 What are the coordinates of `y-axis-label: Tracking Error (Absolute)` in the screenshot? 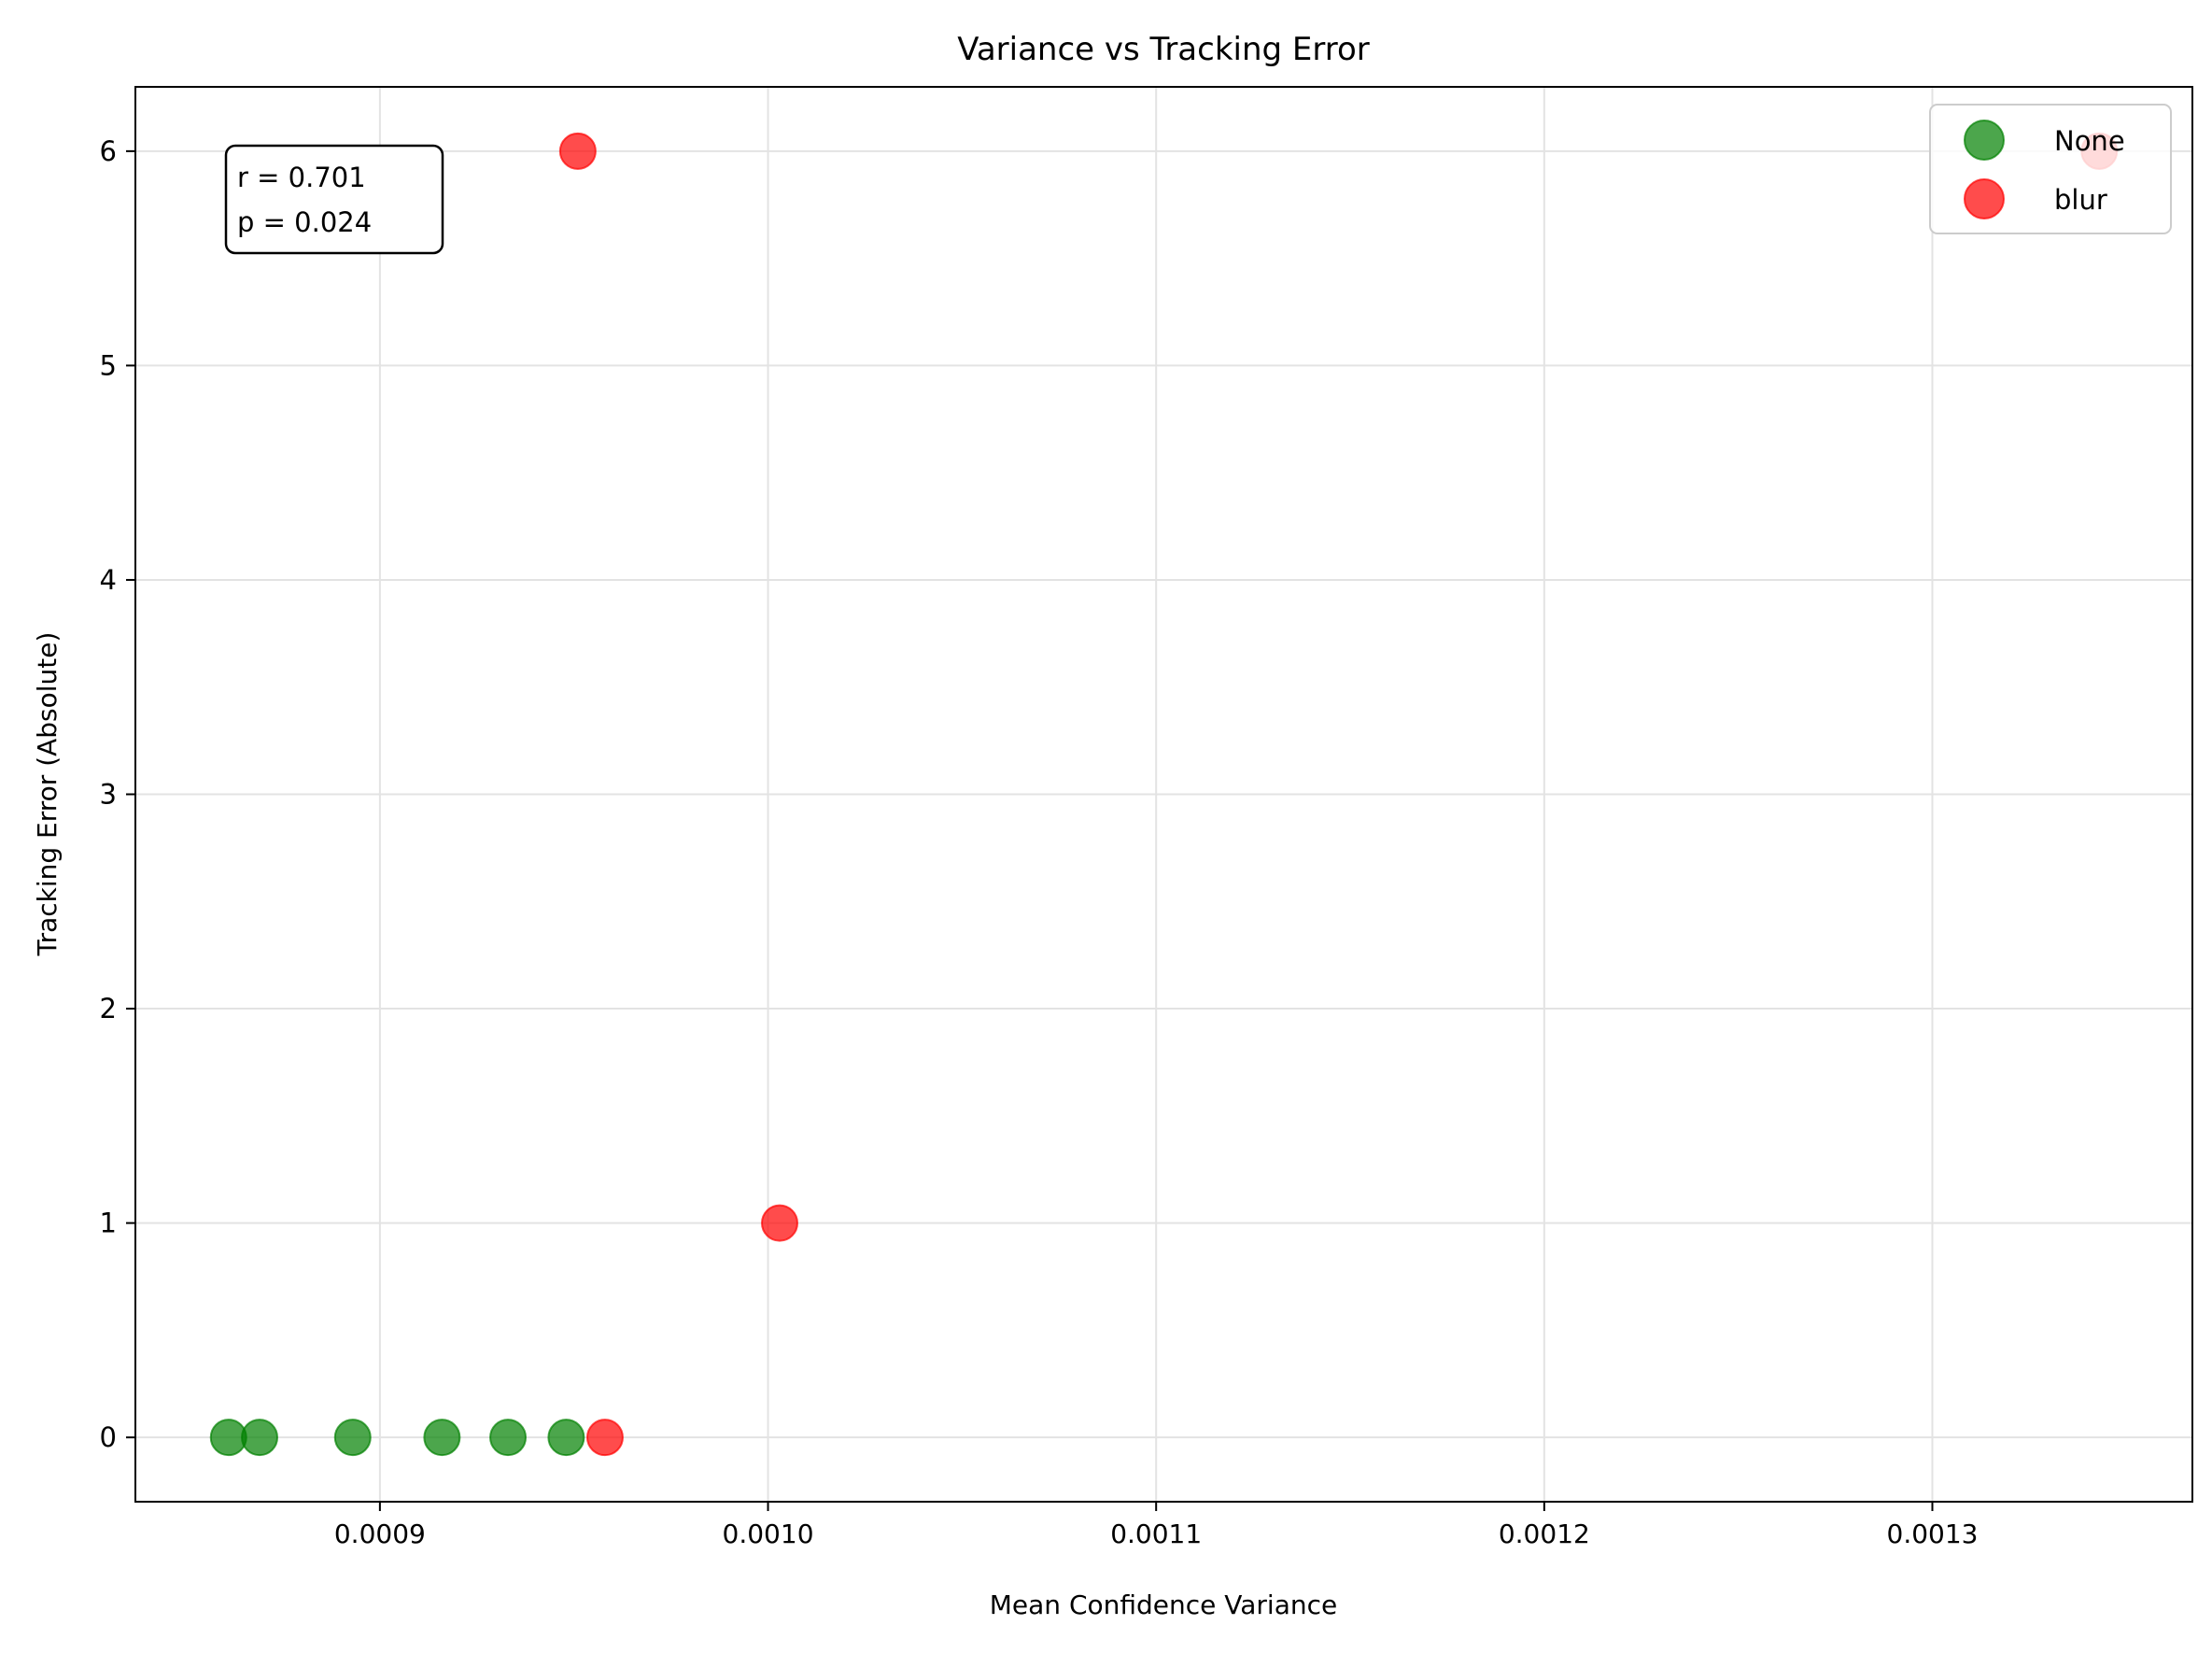 It's located at (47, 795).